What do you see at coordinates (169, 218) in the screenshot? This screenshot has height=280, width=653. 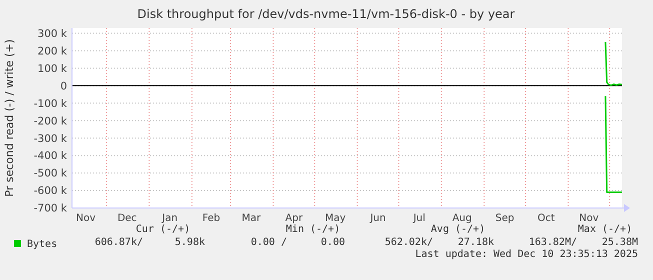 I see `x-tick-label: Jan` at bounding box center [169, 218].